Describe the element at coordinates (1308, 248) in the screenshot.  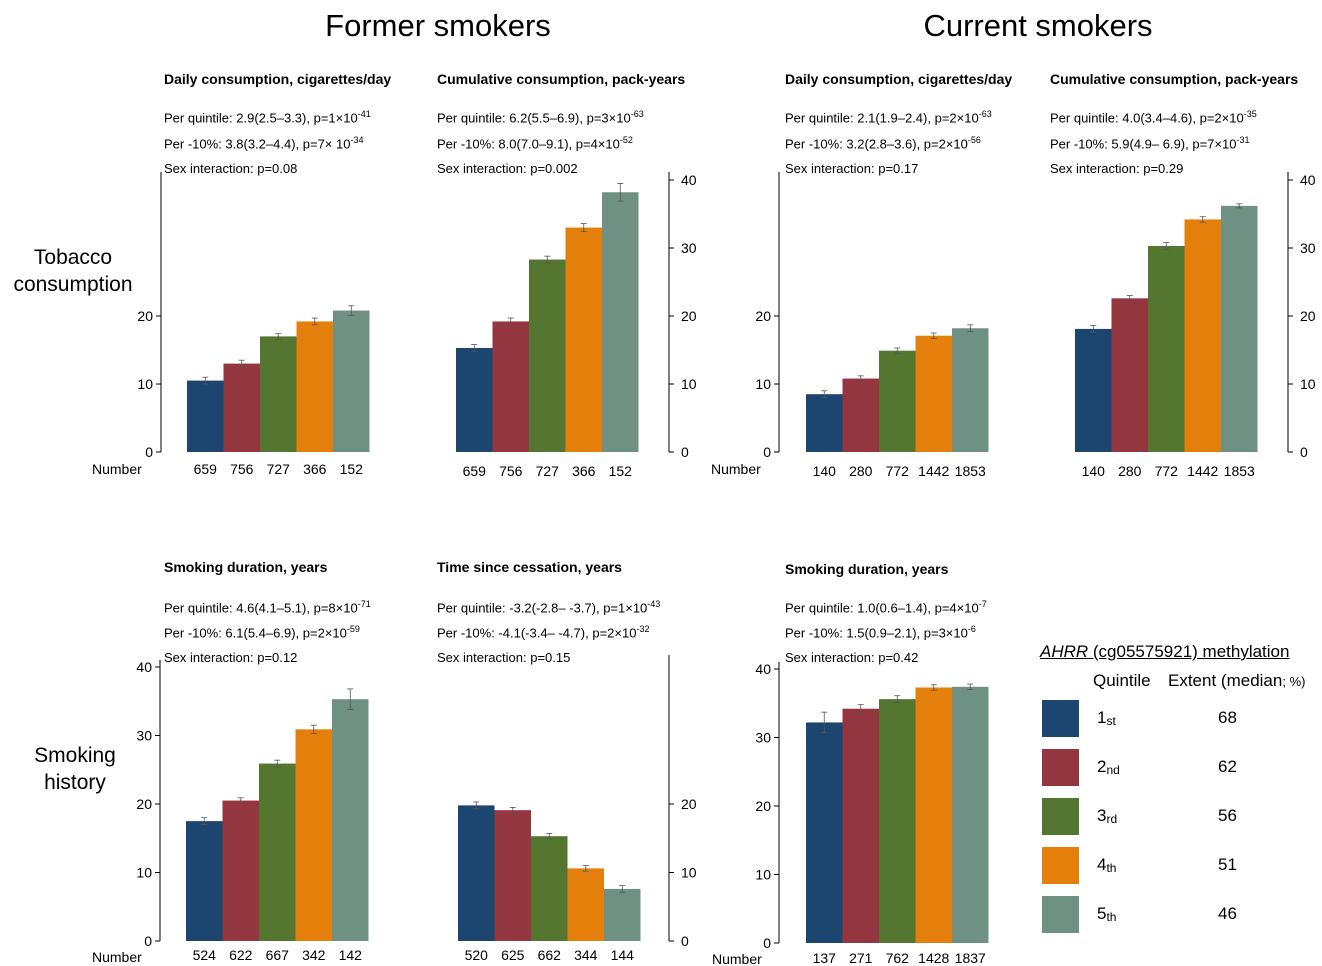
I see `y-tick-label-p4: 30` at that location.